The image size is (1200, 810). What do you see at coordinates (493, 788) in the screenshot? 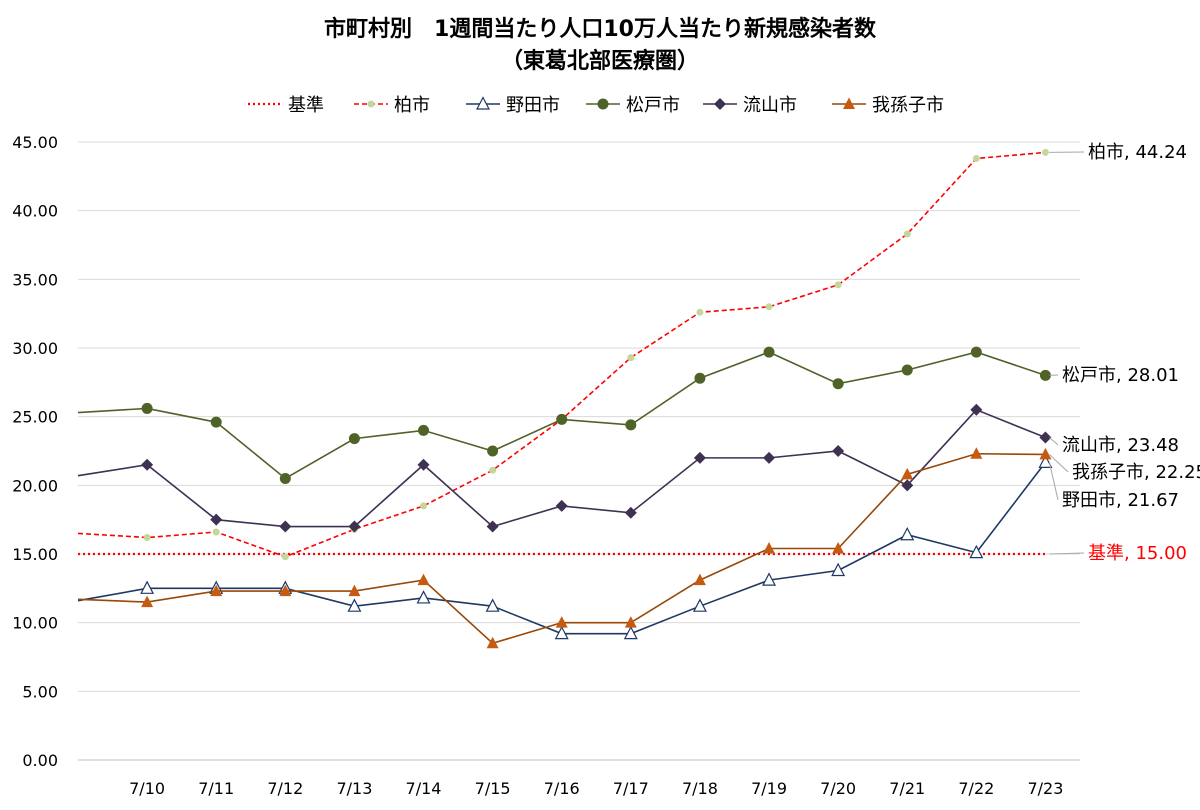
I see `x-tick-label: 7/15` at bounding box center [493, 788].